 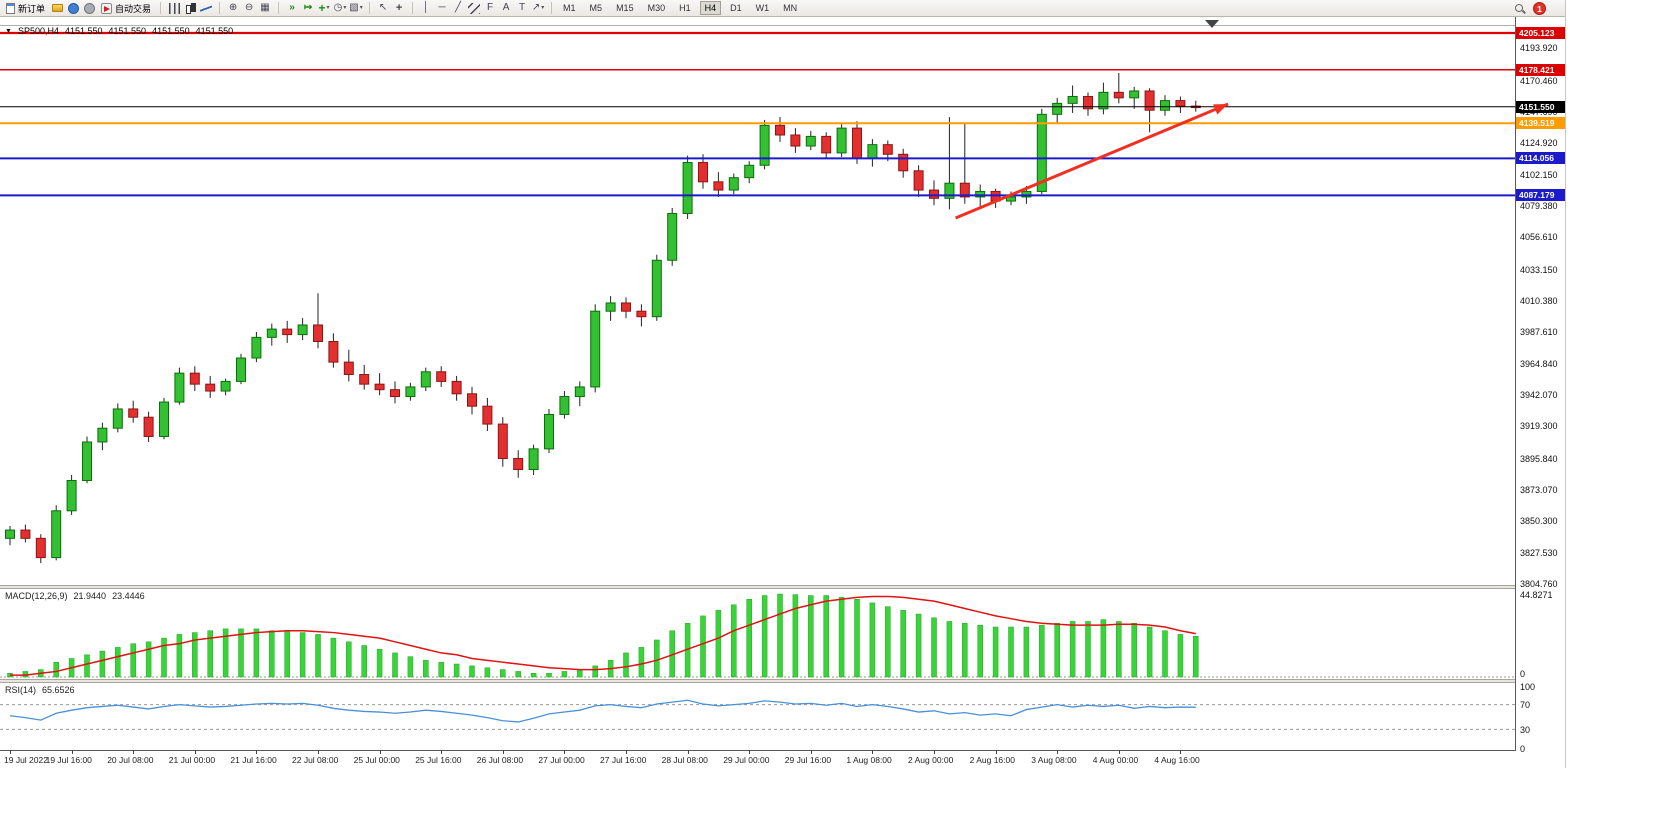 What do you see at coordinates (1539, 521) in the screenshot?
I see `price-tick-label: 3850.300` at bounding box center [1539, 521].